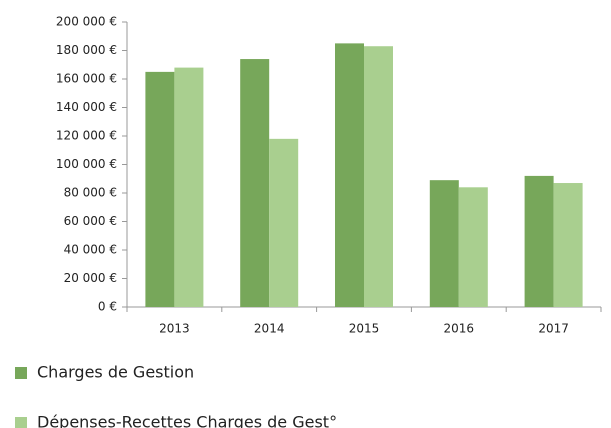 This screenshot has width=611, height=428. I want to click on y-tick-label: 100 000 €, so click(86, 164).